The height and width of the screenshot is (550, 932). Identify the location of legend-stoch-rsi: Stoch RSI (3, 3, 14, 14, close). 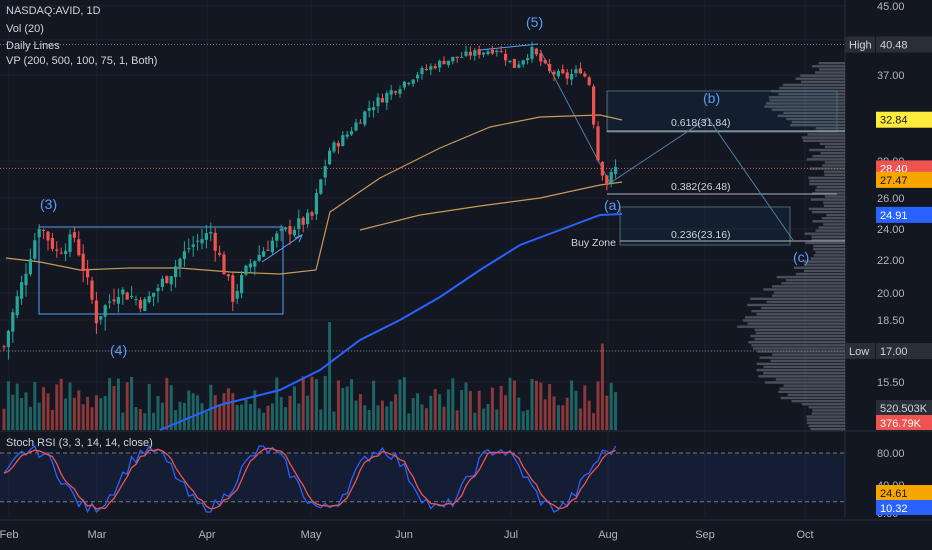
(79, 443).